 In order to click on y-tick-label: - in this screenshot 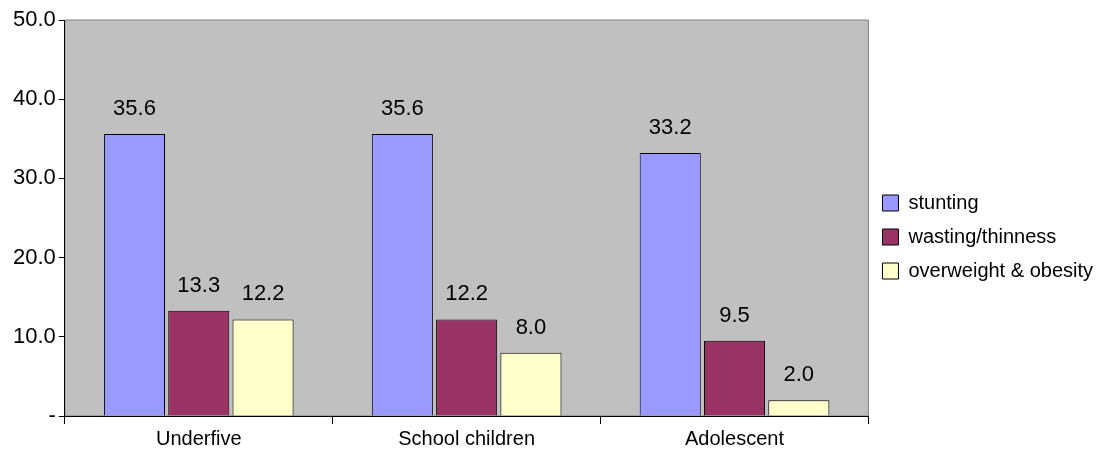, I will do `click(52, 415)`.